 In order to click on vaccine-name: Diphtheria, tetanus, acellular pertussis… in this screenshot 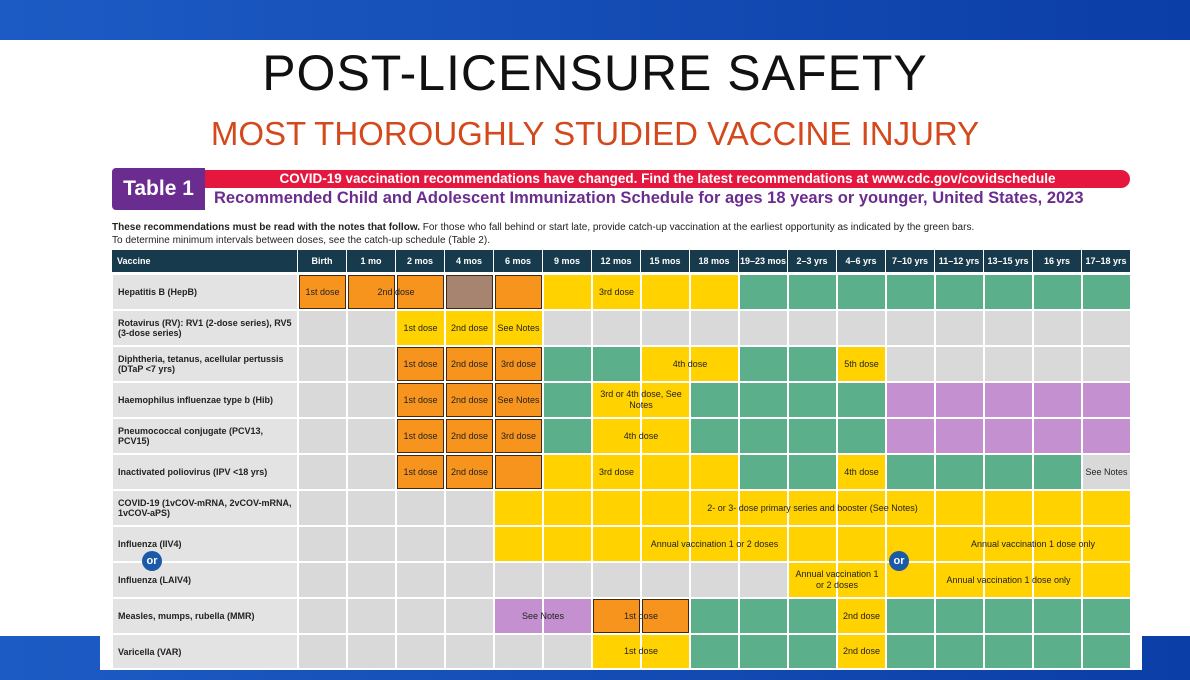, I will do `click(205, 364)`.